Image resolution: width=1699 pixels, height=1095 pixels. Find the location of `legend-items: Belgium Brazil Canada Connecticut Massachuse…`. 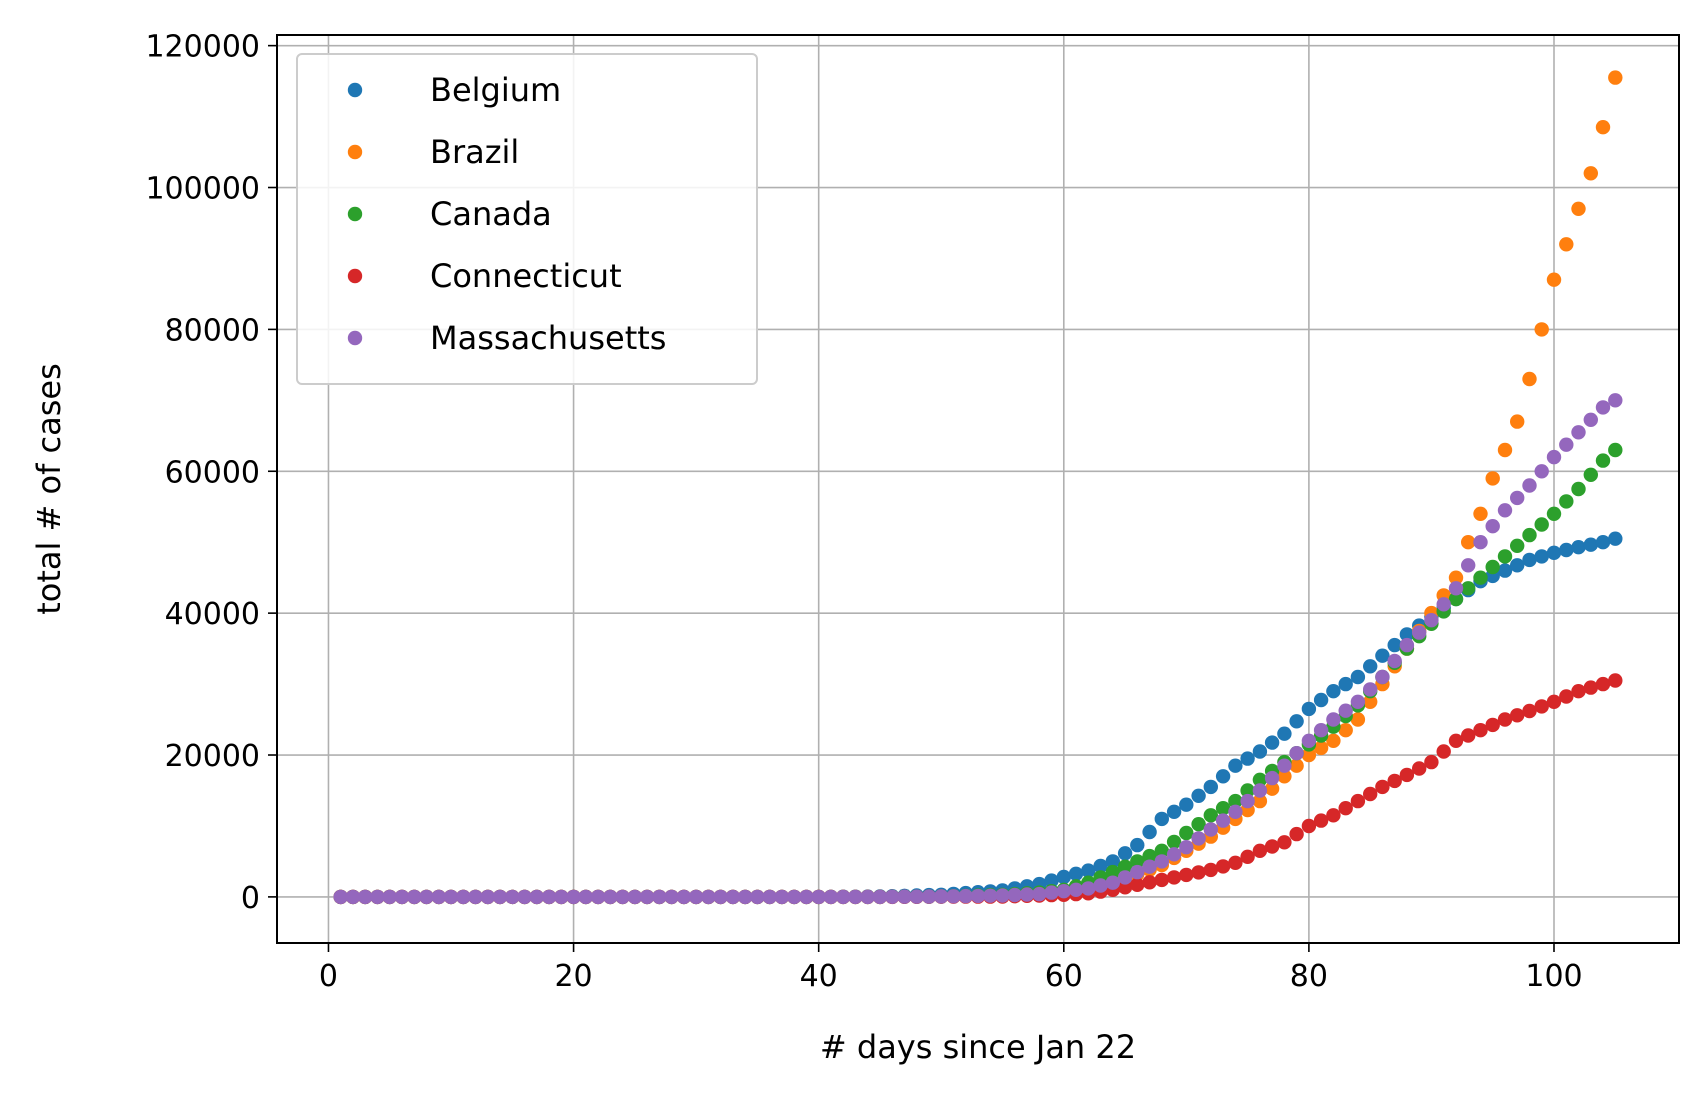

legend-items: Belgium Brazil Canada Connecticut Massachuse… is located at coordinates (506, 214).